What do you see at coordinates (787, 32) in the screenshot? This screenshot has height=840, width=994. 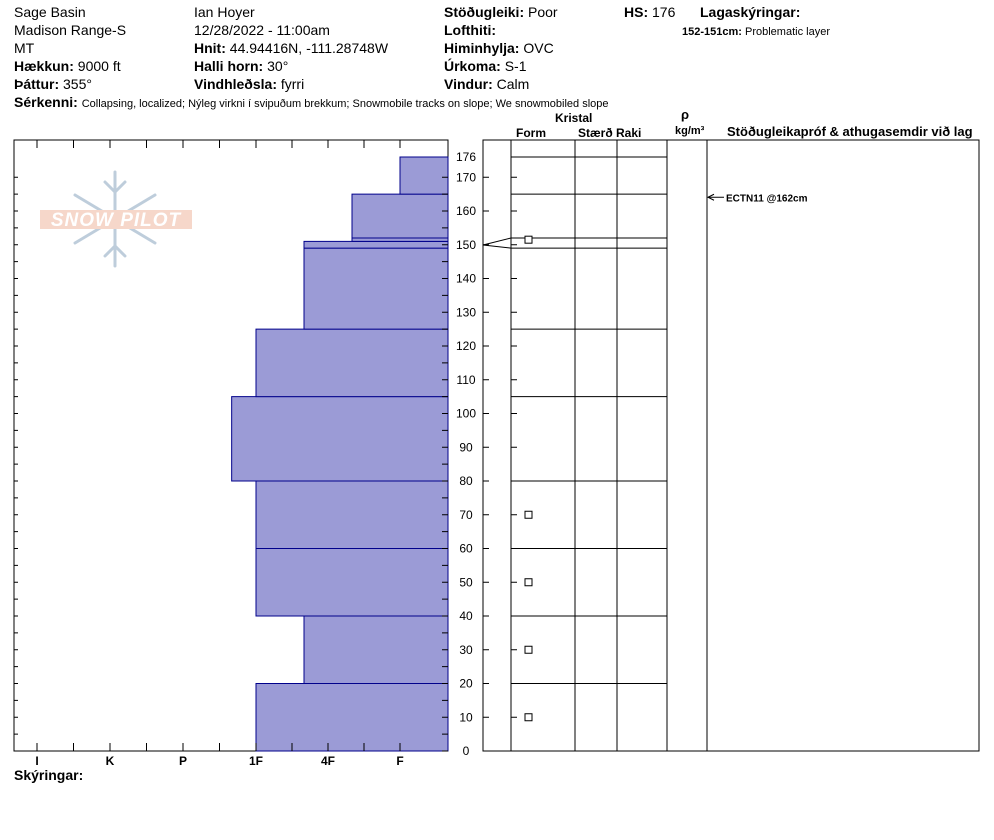 I see `layer-note-text: Problematic layer` at bounding box center [787, 32].